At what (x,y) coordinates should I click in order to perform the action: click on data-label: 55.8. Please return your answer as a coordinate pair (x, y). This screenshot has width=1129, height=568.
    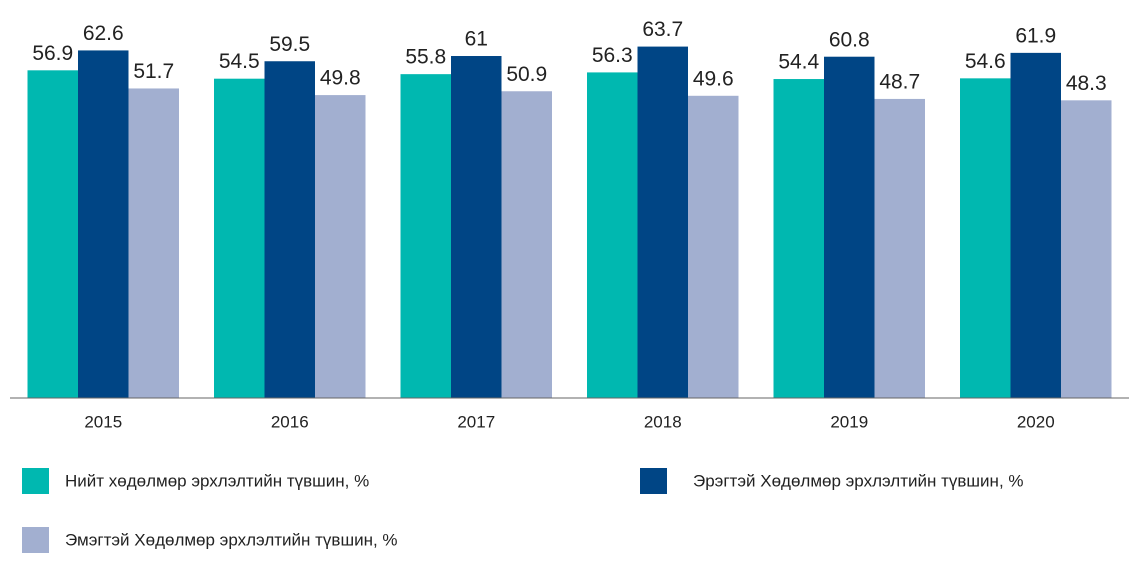
    Looking at the image, I should click on (425, 57).